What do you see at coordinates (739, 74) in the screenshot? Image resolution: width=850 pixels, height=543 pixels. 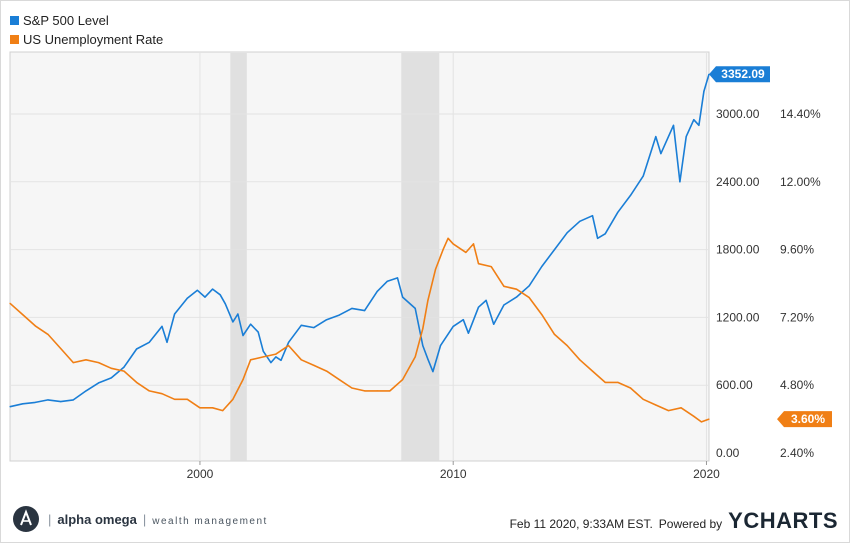 I see `sp500-last-value-badge: 3352.09` at bounding box center [739, 74].